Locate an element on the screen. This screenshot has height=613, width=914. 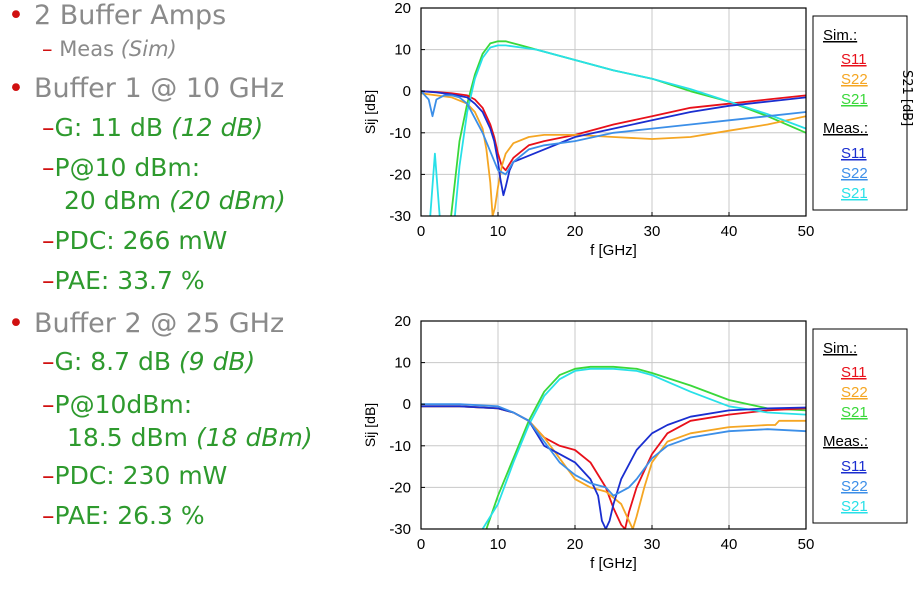
buffer1-power-value: 20 dBm (20 dBm) is located at coordinates (175, 200).